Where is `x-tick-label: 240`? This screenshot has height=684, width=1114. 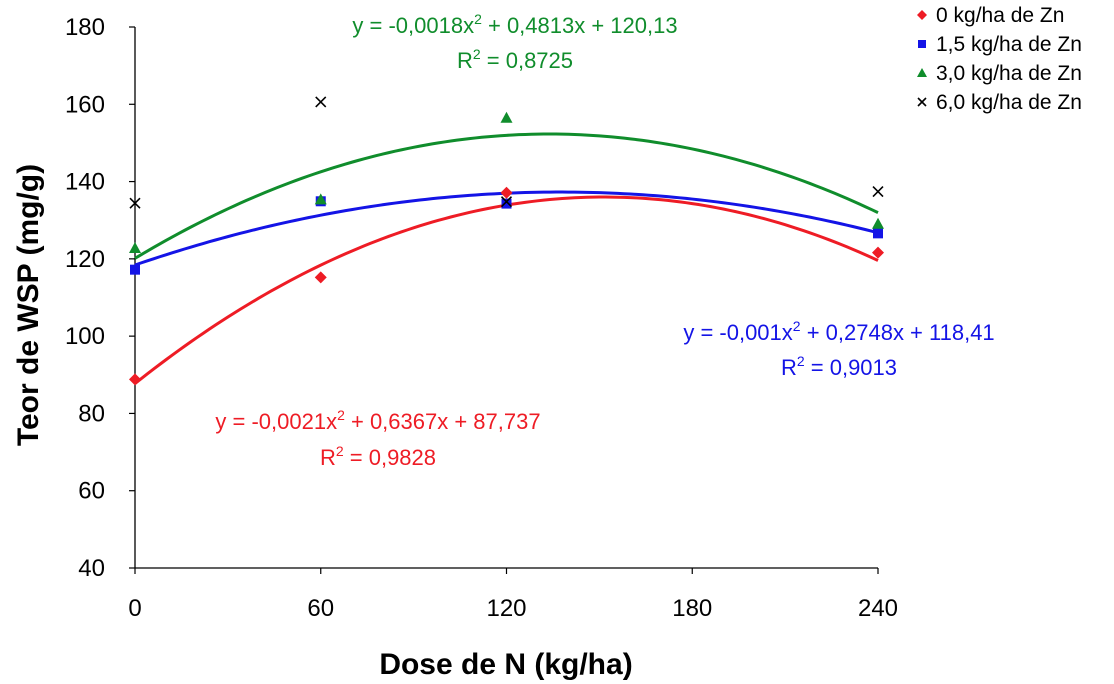
x-tick-label: 240 is located at coordinates (878, 608).